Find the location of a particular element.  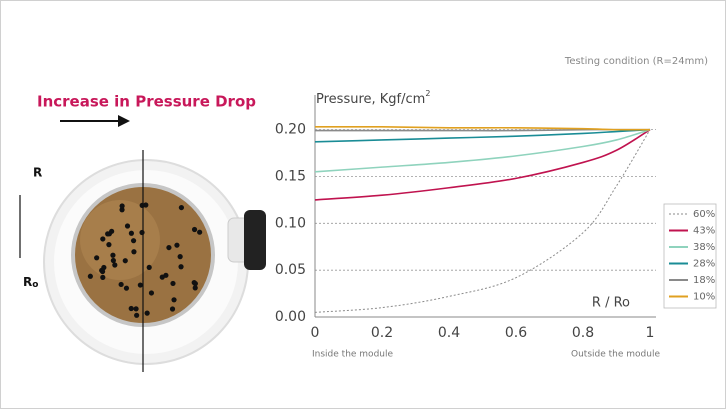

y-tick-label: 0.15 is located at coordinates (290, 176).